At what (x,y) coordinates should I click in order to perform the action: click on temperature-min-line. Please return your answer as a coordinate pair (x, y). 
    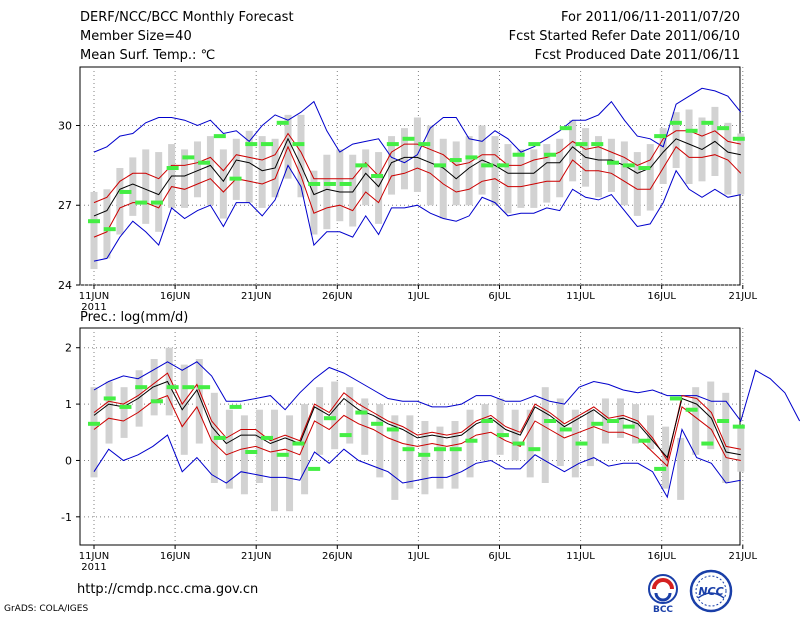
    Looking at the image, I should click on (417, 213).